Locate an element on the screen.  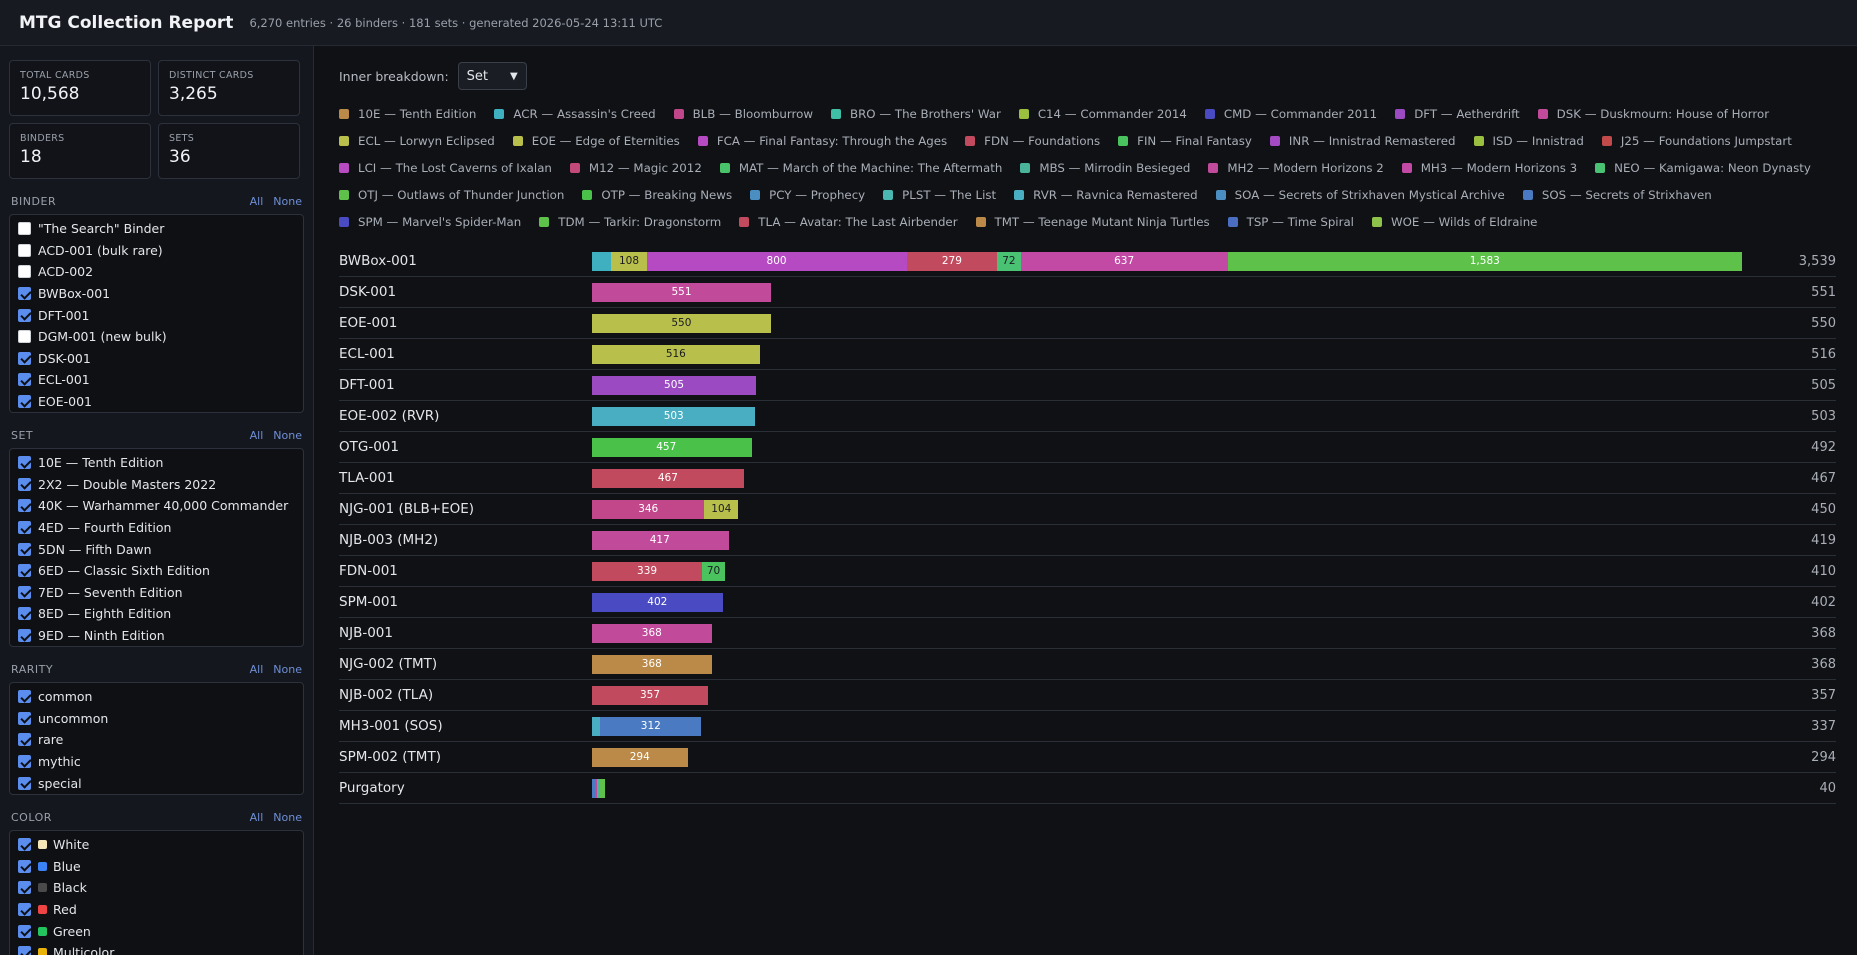
bar-segment: 402 is located at coordinates (657, 602).